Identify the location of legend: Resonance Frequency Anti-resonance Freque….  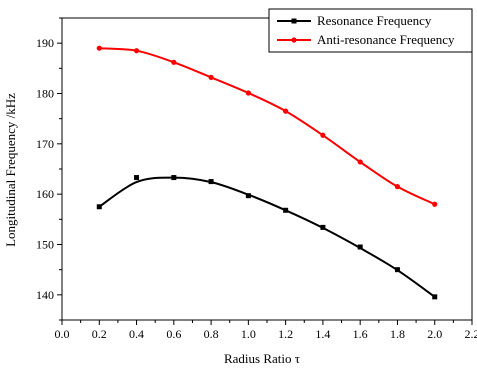
(370, 30).